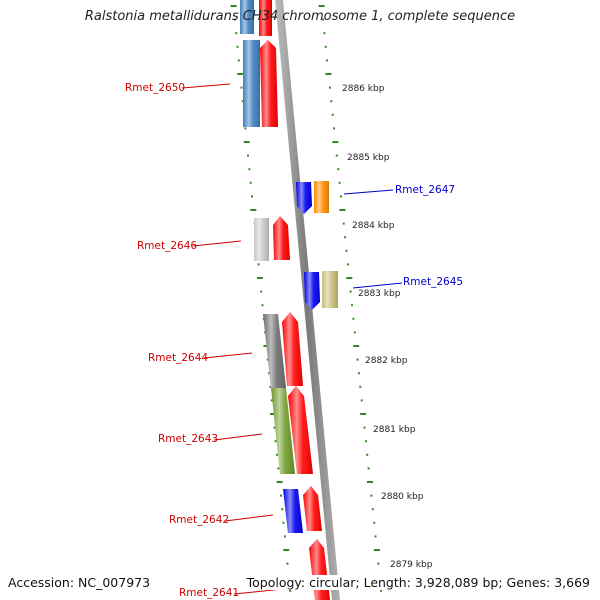  I want to click on gene-label-rmet-2645: Rmet_2645, so click(433, 282).